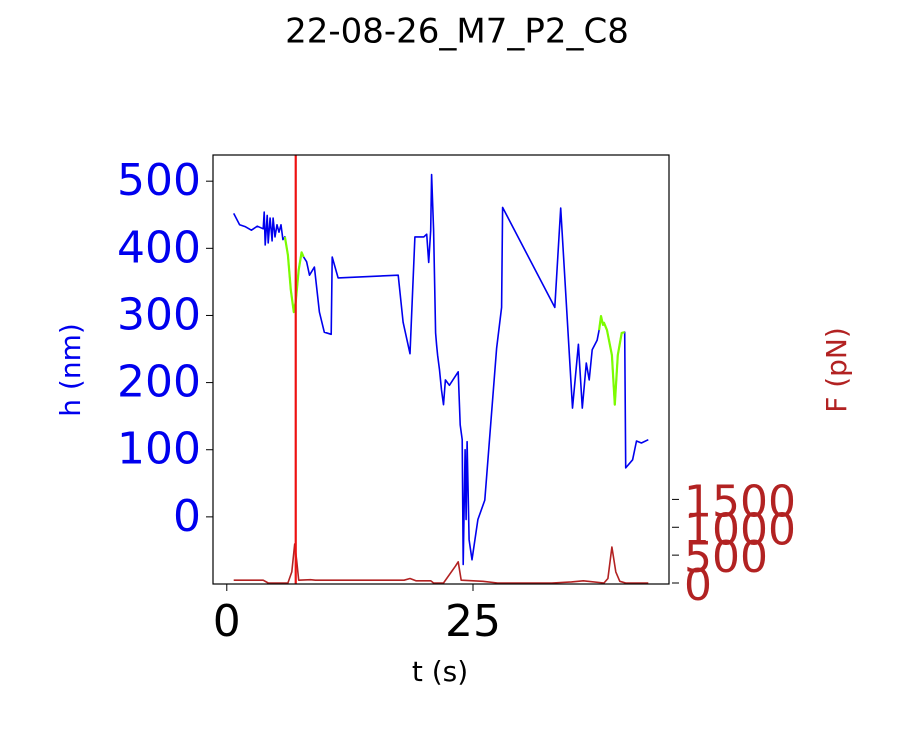  I want to click on x-tick-label: 25, so click(473, 621).